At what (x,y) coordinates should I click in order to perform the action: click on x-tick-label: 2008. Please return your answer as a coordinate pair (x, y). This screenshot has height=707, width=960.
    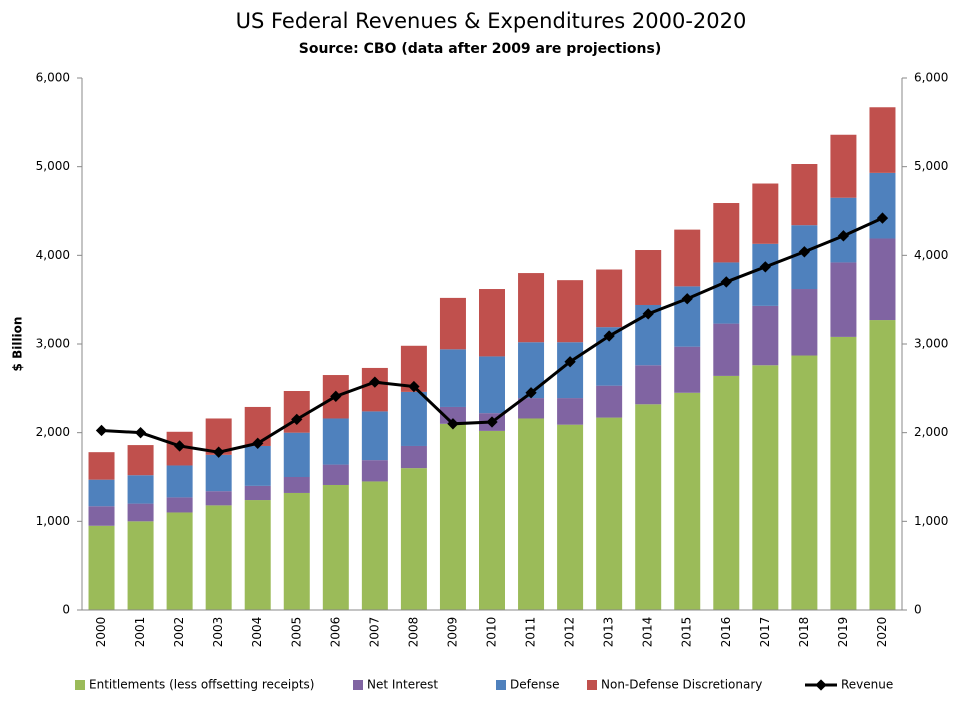
    Looking at the image, I should click on (413, 632).